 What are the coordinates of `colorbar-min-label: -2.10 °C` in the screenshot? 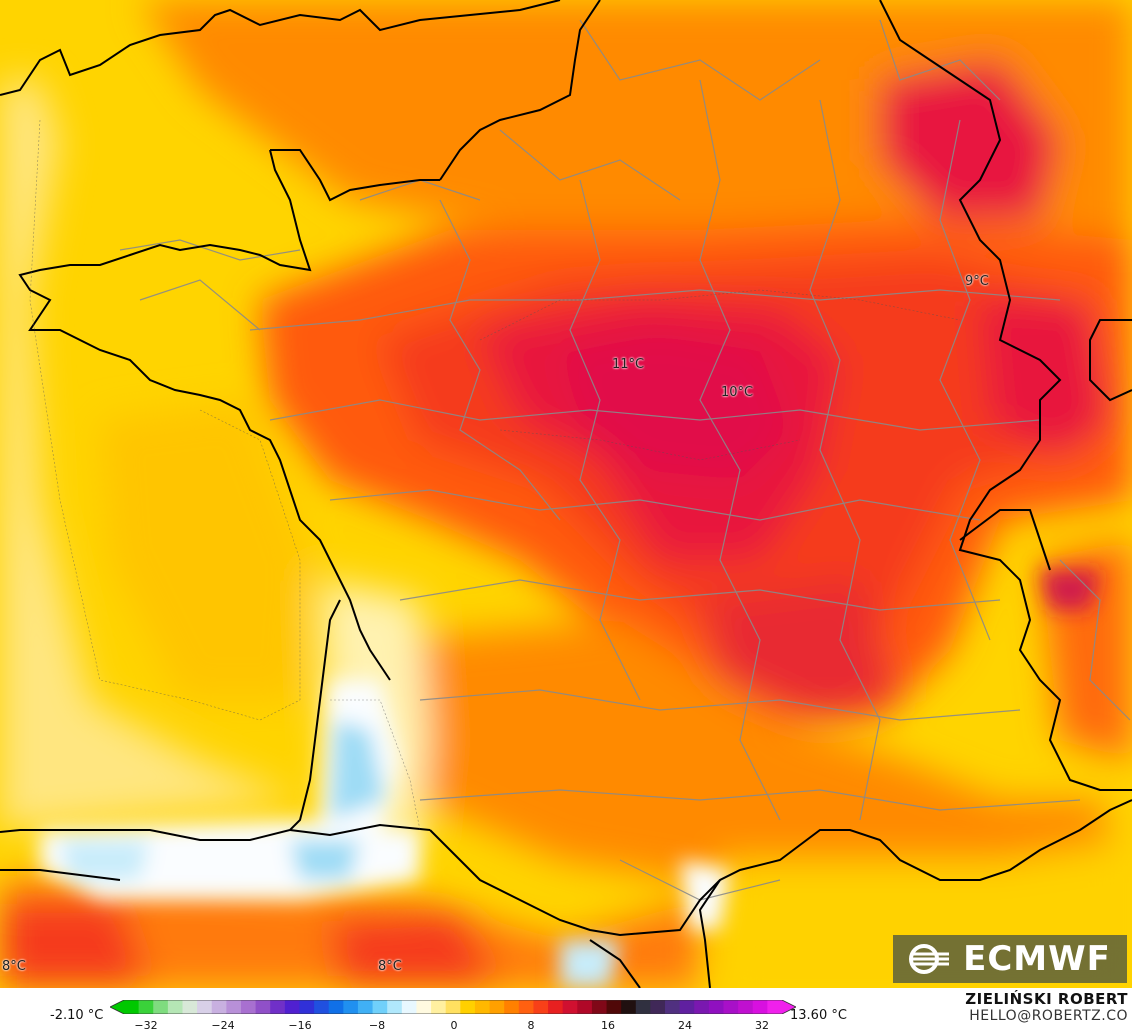 It's located at (77, 1015).